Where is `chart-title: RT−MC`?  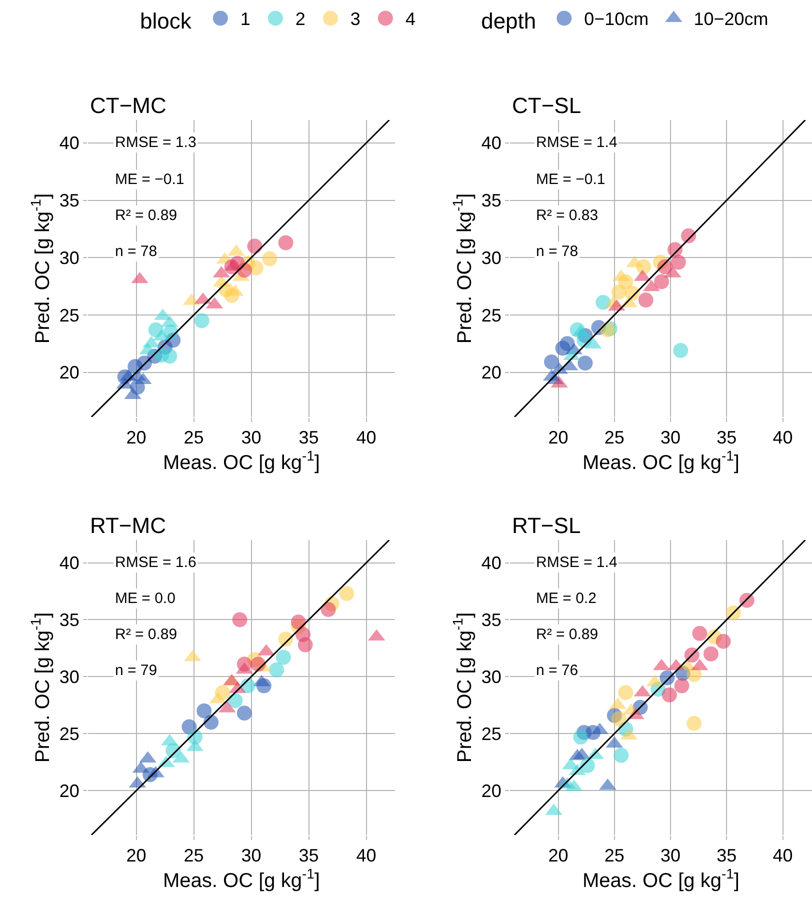 chart-title: RT−MC is located at coordinates (128, 525).